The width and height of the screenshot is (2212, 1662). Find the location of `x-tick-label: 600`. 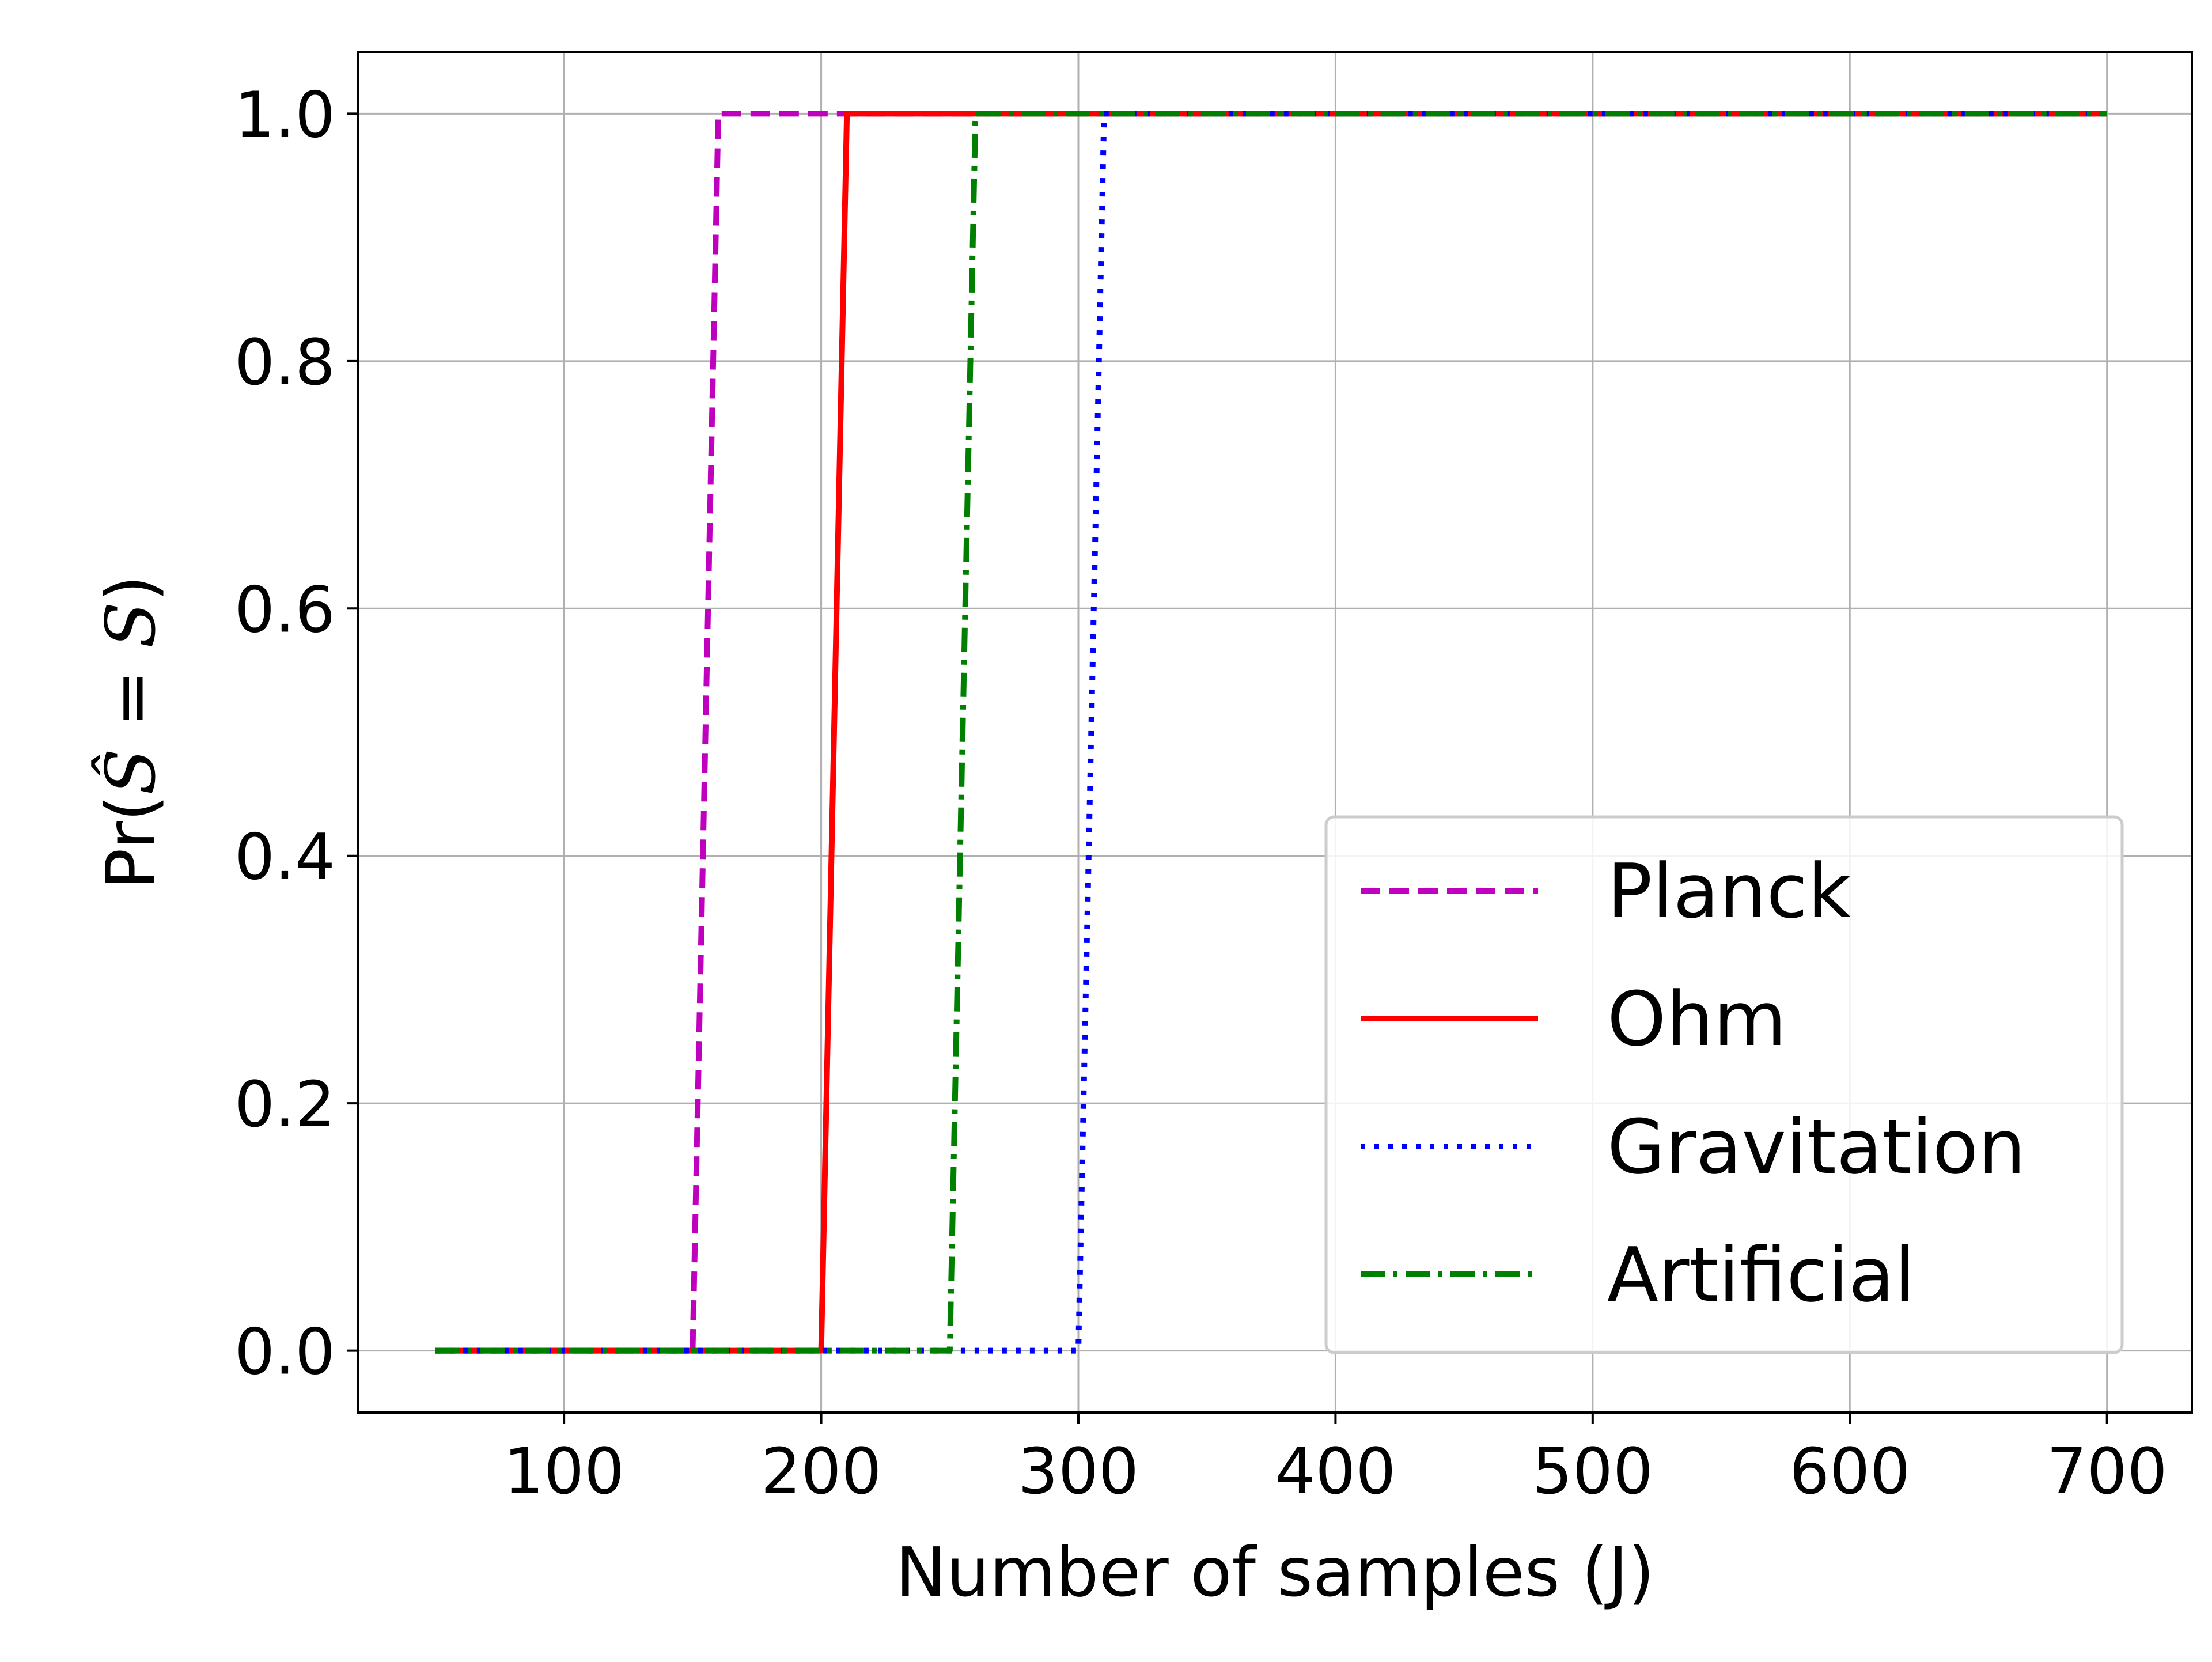

x-tick-label: 600 is located at coordinates (1849, 1471).